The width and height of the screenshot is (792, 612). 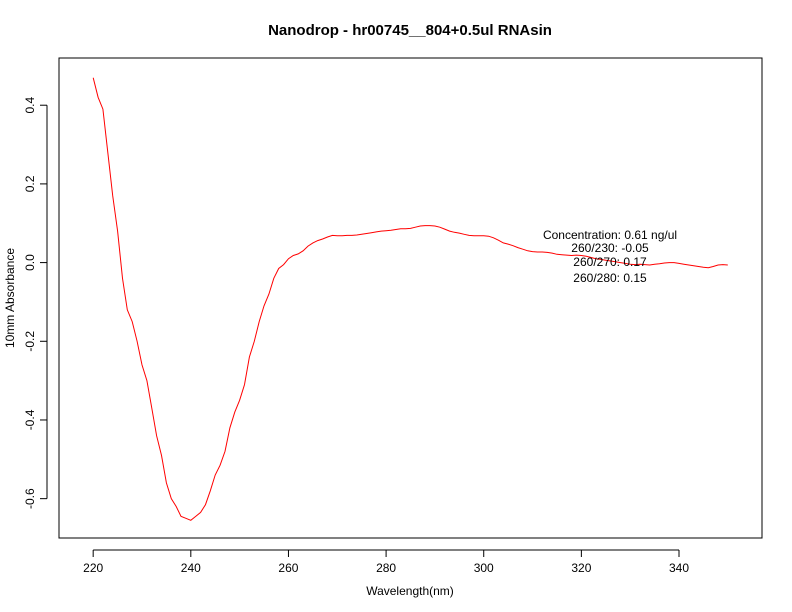 What do you see at coordinates (679, 568) in the screenshot?
I see `x-tick-label: 340` at bounding box center [679, 568].